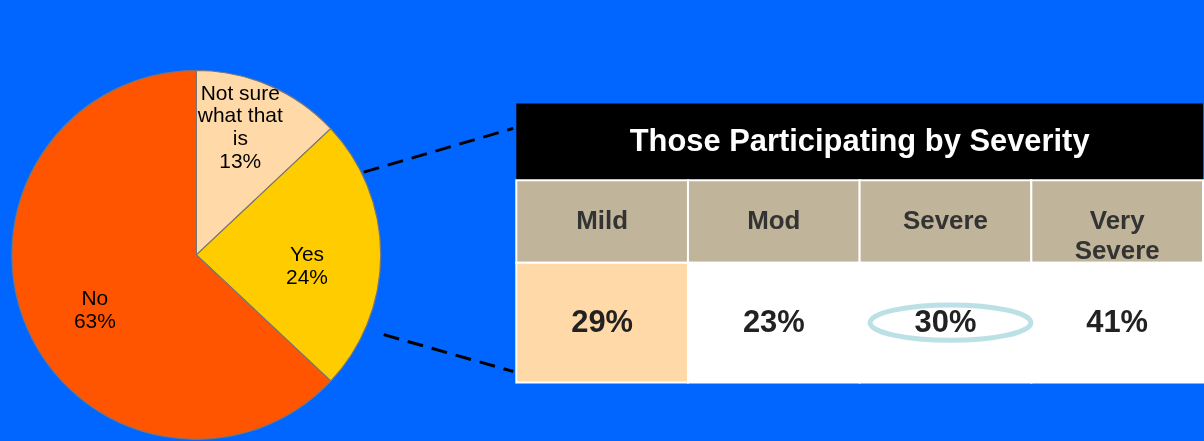  Describe the element at coordinates (1117, 235) in the screenshot. I see `category-label: Very Severe` at that location.